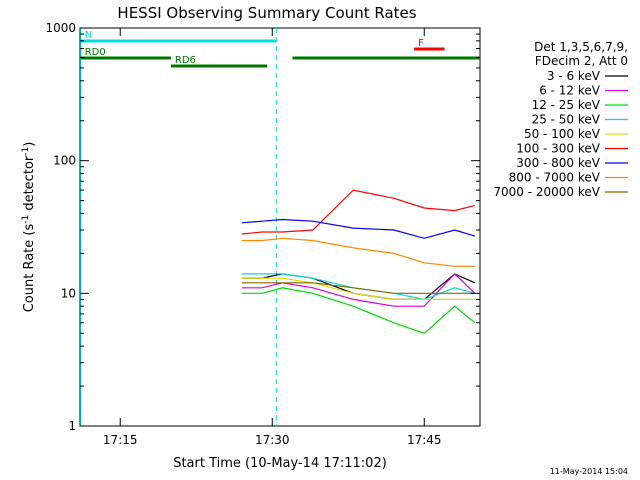  Describe the element at coordinates (421, 43) in the screenshot. I see `status-bar-label: F` at that location.